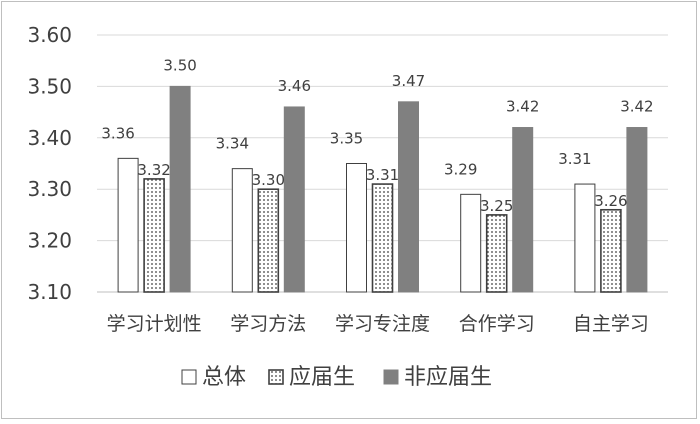  What do you see at coordinates (232, 144) in the screenshot?
I see `data-label: 3.34` at bounding box center [232, 144].